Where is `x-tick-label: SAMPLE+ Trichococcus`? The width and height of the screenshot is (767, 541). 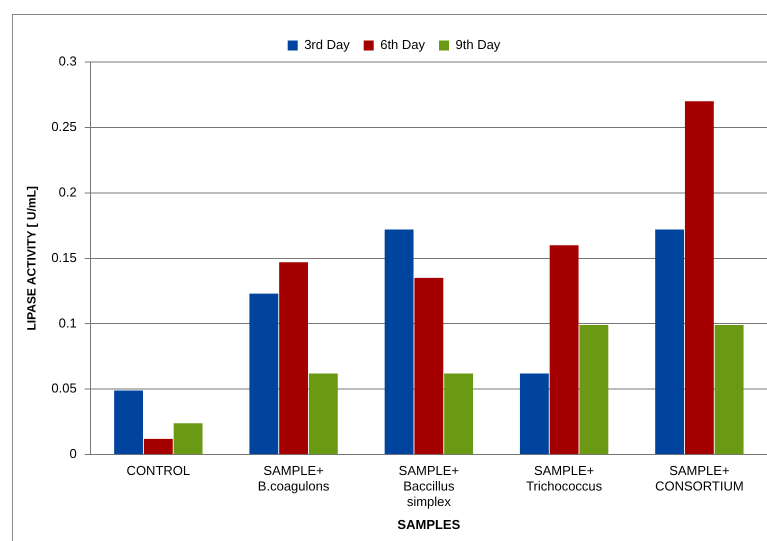
x-tick-label: SAMPLE+ Trichococcus is located at coordinates (564, 478).